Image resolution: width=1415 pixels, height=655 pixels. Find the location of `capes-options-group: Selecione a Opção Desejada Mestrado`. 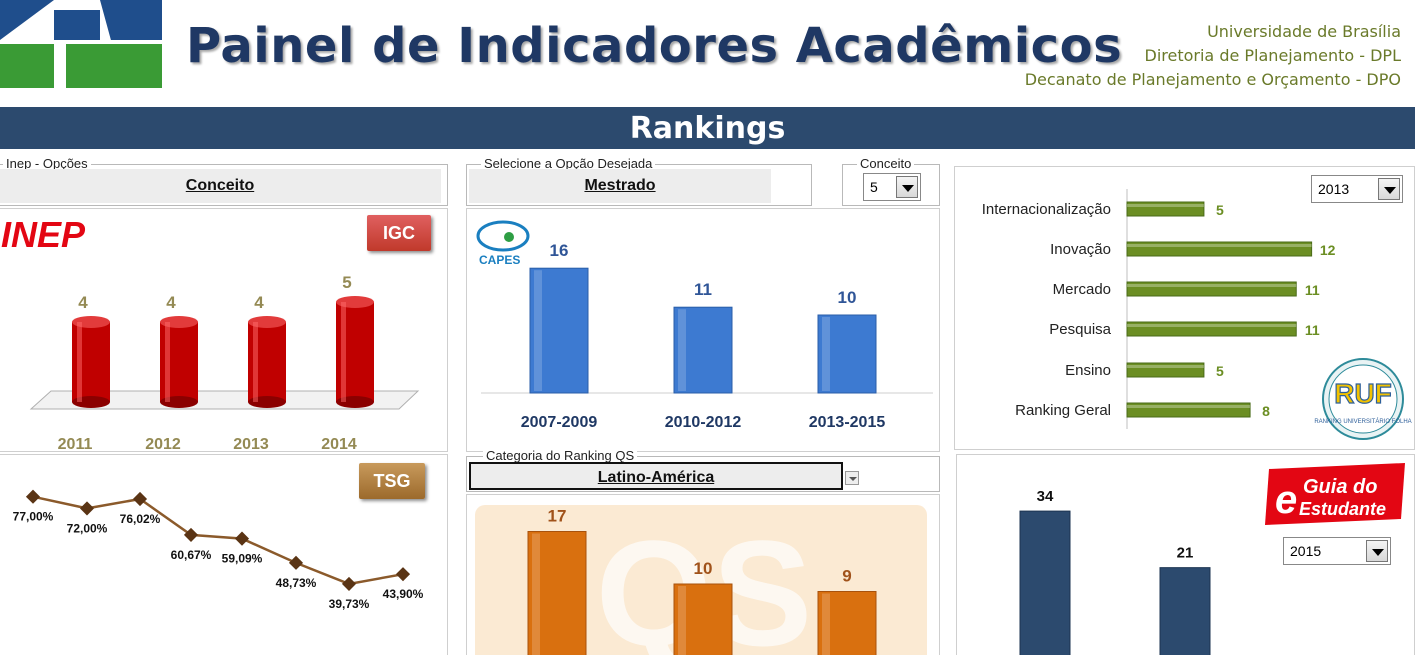

capes-options-group: Selecione a Opção Desejada Mestrado is located at coordinates (639, 181).